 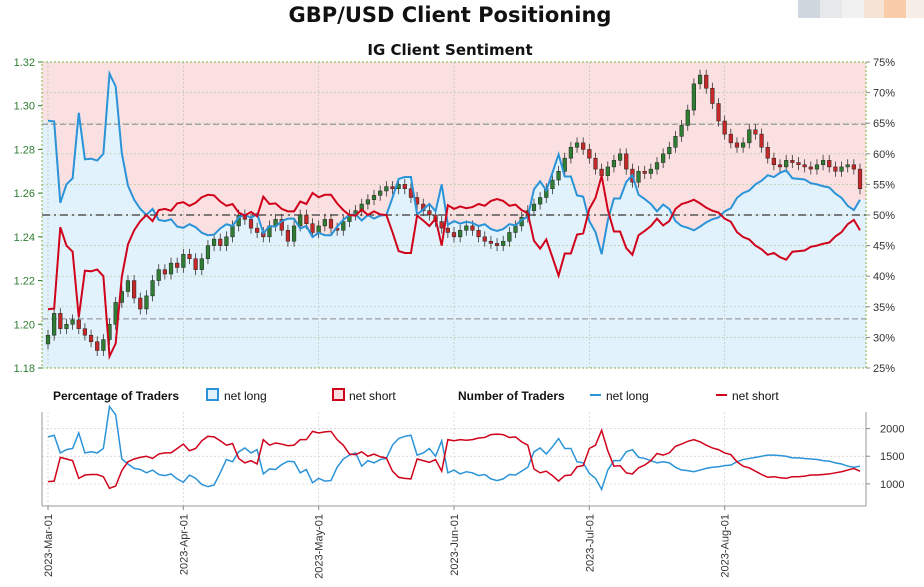 I want to click on date-tick-label: 2023-Apr-01, so click(x=184, y=544).